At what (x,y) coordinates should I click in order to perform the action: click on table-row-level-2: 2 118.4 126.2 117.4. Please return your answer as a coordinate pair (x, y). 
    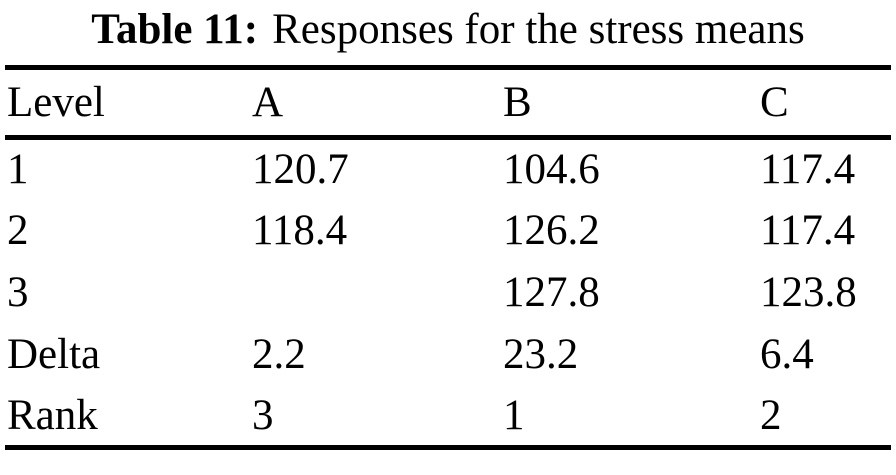
    Looking at the image, I should click on (448, 231).